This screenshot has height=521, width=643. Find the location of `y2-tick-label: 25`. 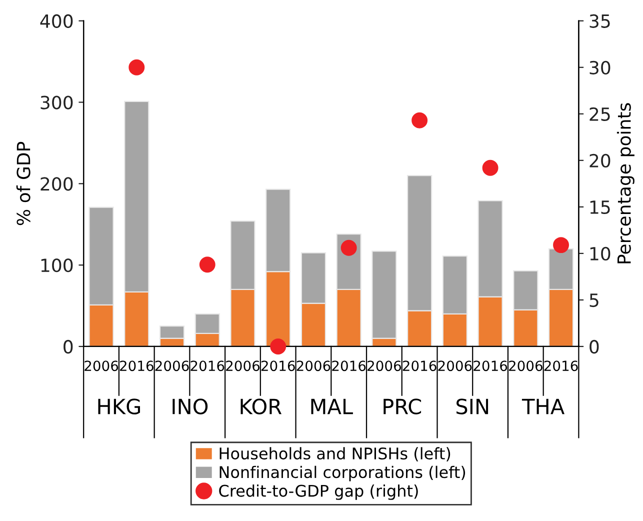

y2-tick-label: 25 is located at coordinates (600, 114).